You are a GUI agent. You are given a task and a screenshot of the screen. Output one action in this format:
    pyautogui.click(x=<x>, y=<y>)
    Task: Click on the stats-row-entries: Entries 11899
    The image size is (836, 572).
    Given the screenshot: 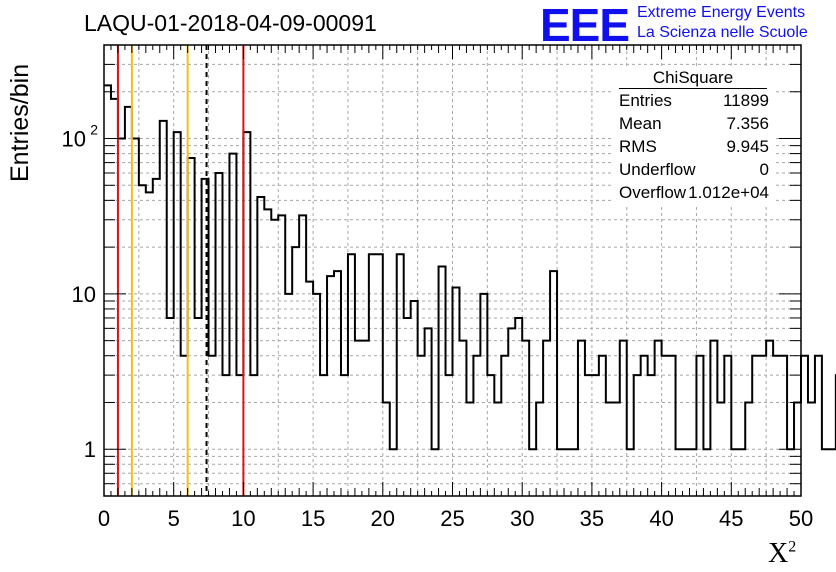 What is the action you would take?
    pyautogui.click(x=693, y=100)
    